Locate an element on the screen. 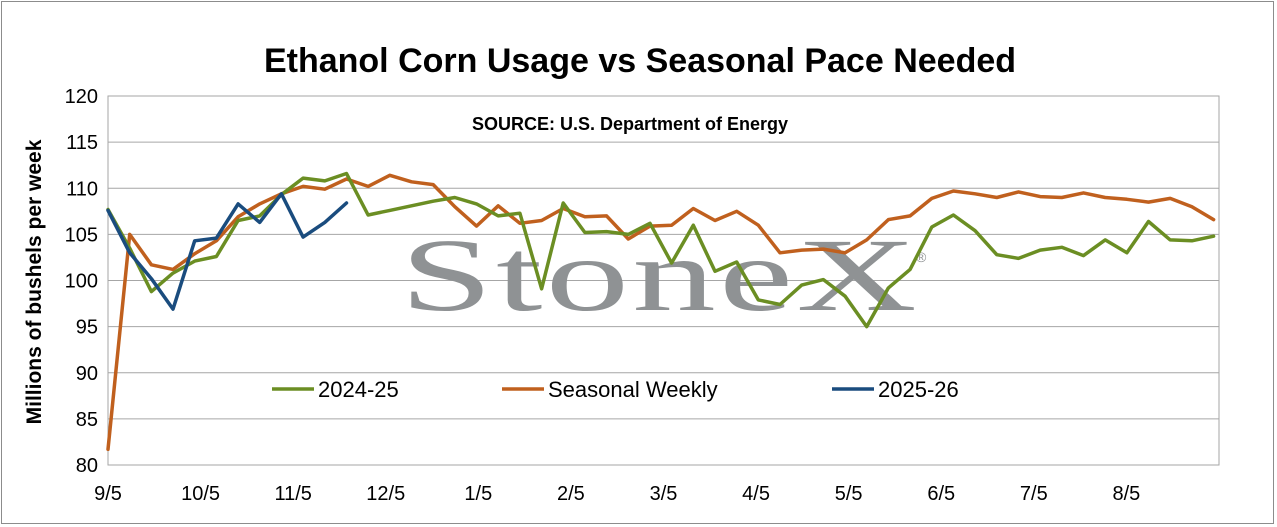 This screenshot has width=1277, height=527. x-axis-ticks: 9/5 10/5 11/5 12/5 1/5 2/5 3/5 4/5 5/5 6/5 7/5 8/5 is located at coordinates (617, 494).